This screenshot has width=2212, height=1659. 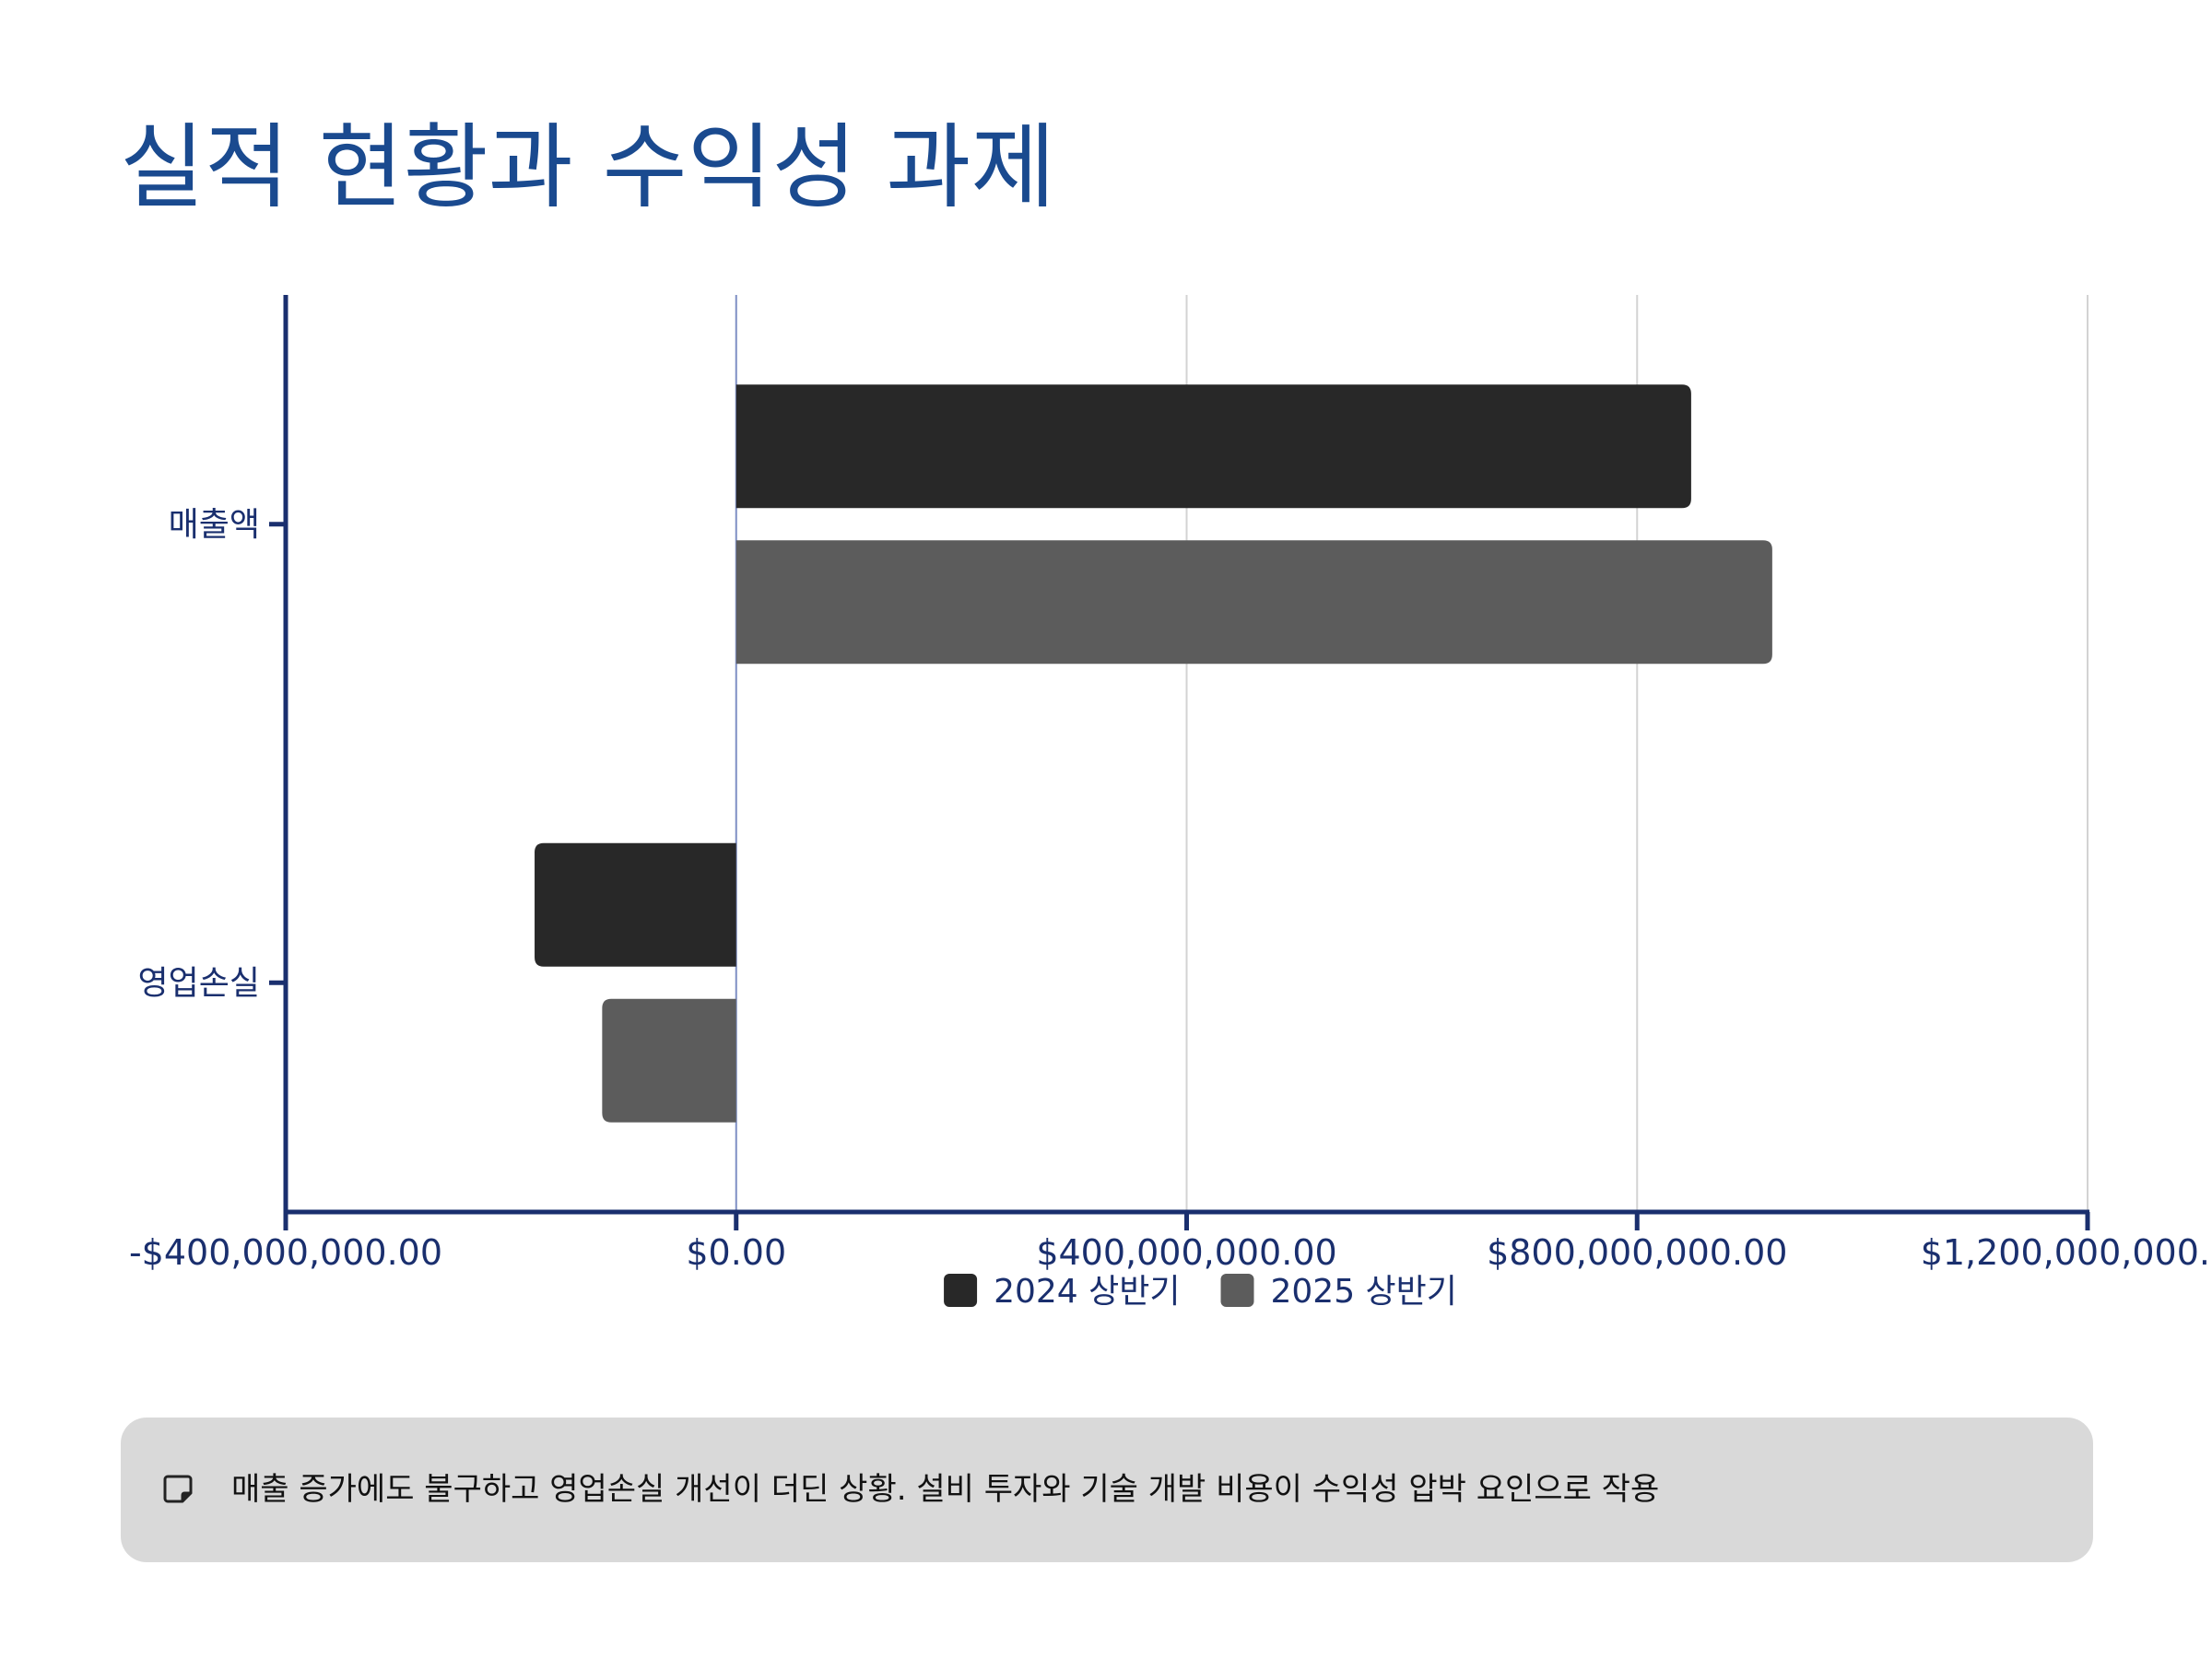 I want to click on x-tick-label: $1,200,000,000.00, so click(x=2066, y=1252).